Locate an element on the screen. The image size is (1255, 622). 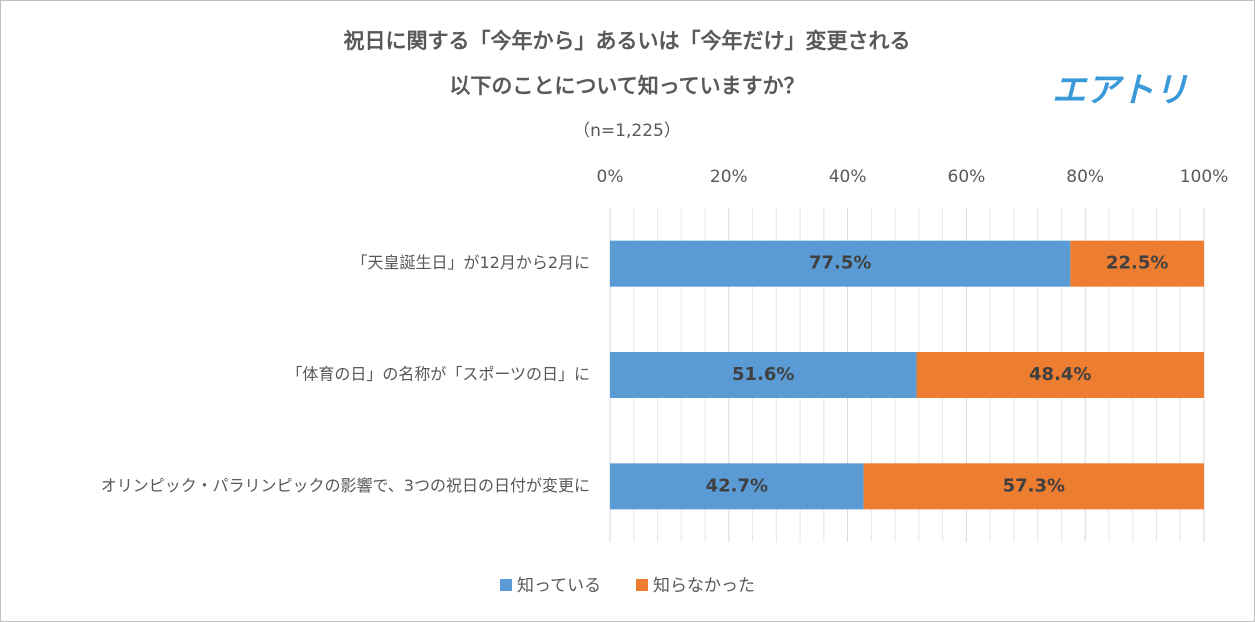
x-tick-label: 60% is located at coordinates (967, 177).